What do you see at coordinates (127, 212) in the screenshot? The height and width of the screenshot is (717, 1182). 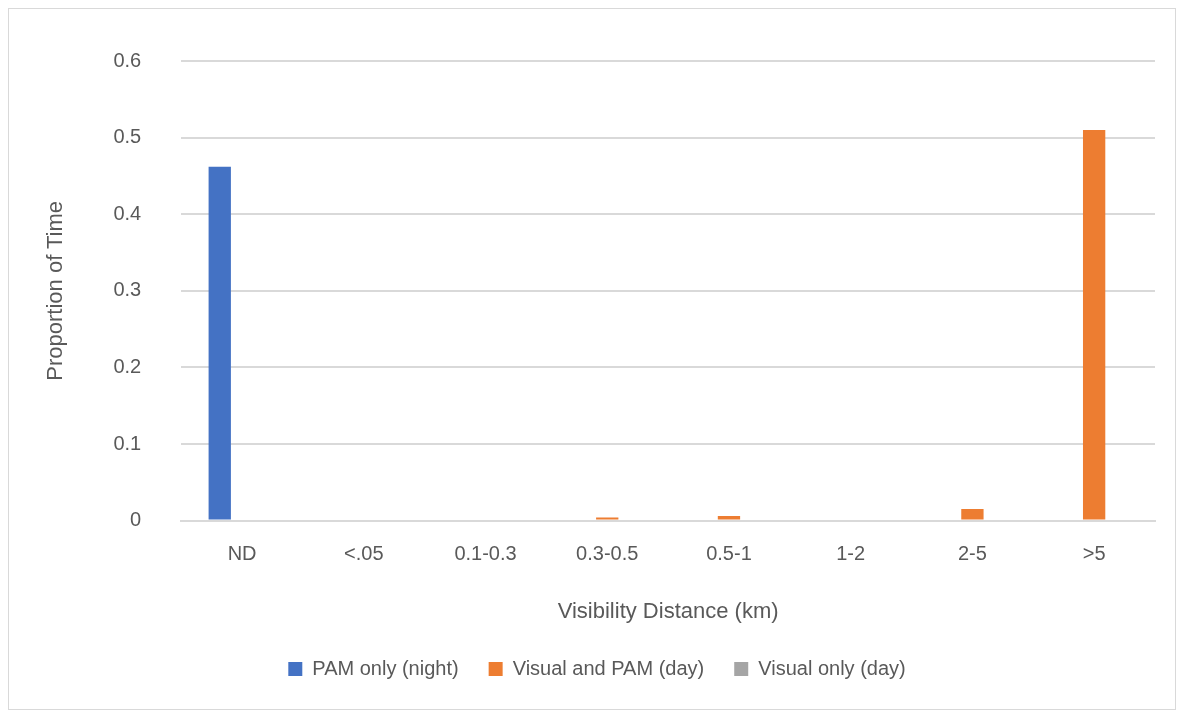 I see `y-tick-label: 0.4` at bounding box center [127, 212].